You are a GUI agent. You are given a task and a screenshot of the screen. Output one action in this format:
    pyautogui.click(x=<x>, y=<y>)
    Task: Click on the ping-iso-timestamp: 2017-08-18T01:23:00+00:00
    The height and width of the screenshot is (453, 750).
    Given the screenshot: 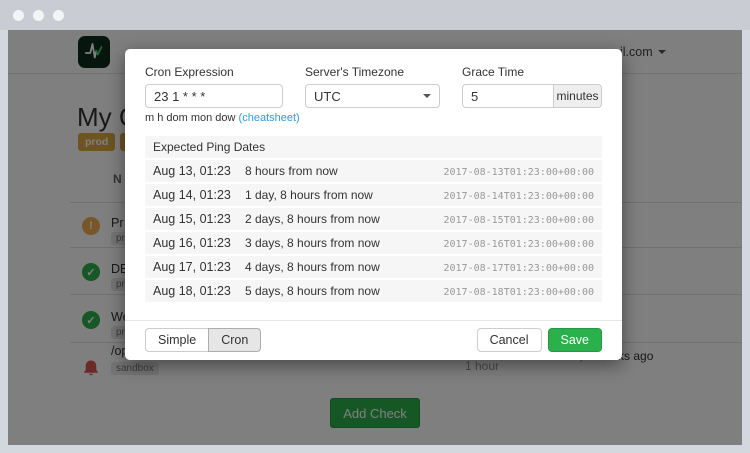 What is the action you would take?
    pyautogui.click(x=518, y=292)
    